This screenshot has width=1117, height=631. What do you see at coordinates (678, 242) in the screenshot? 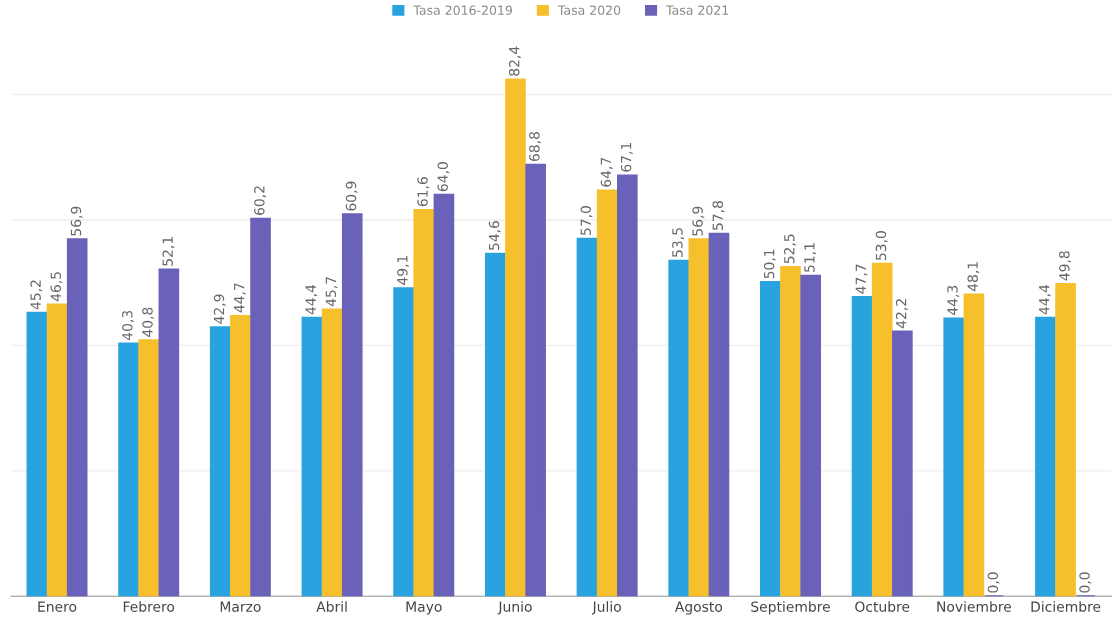
I see `data-label: 53,5` at bounding box center [678, 242].